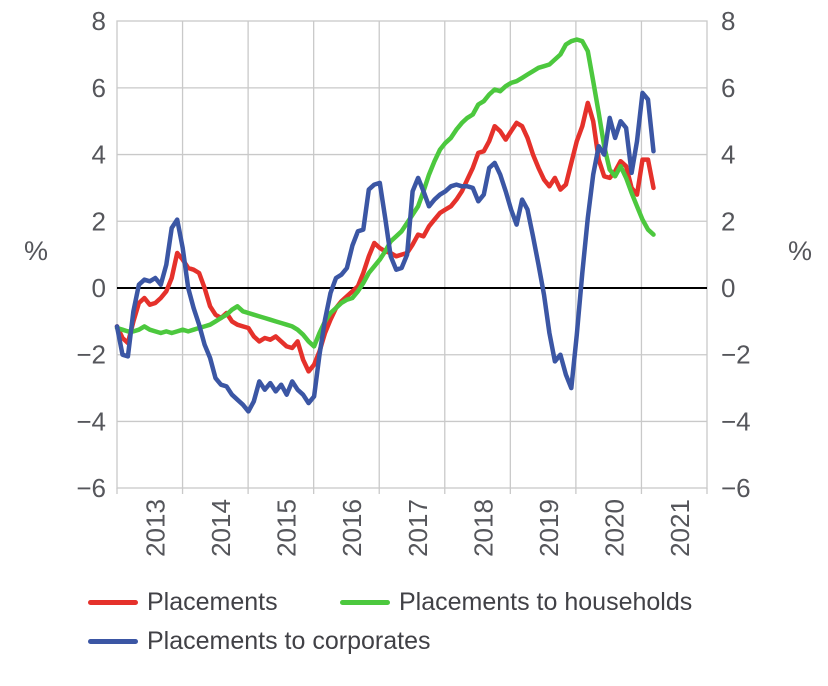  I want to click on y-tick-label-right: −2, so click(736, 355).